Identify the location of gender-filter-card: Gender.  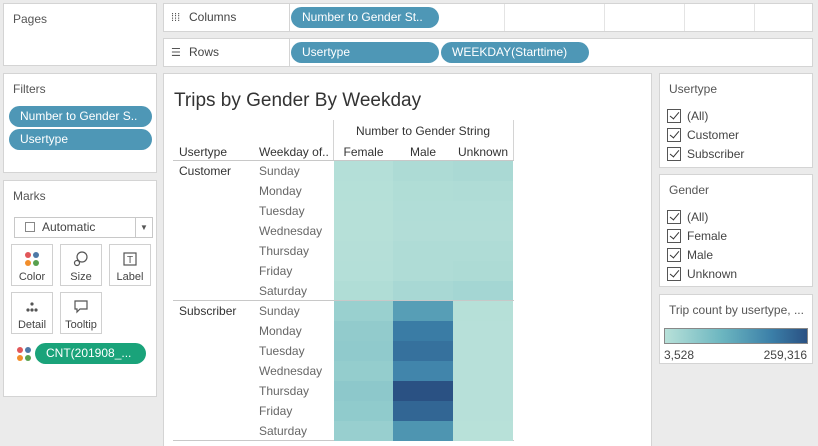
(736, 230).